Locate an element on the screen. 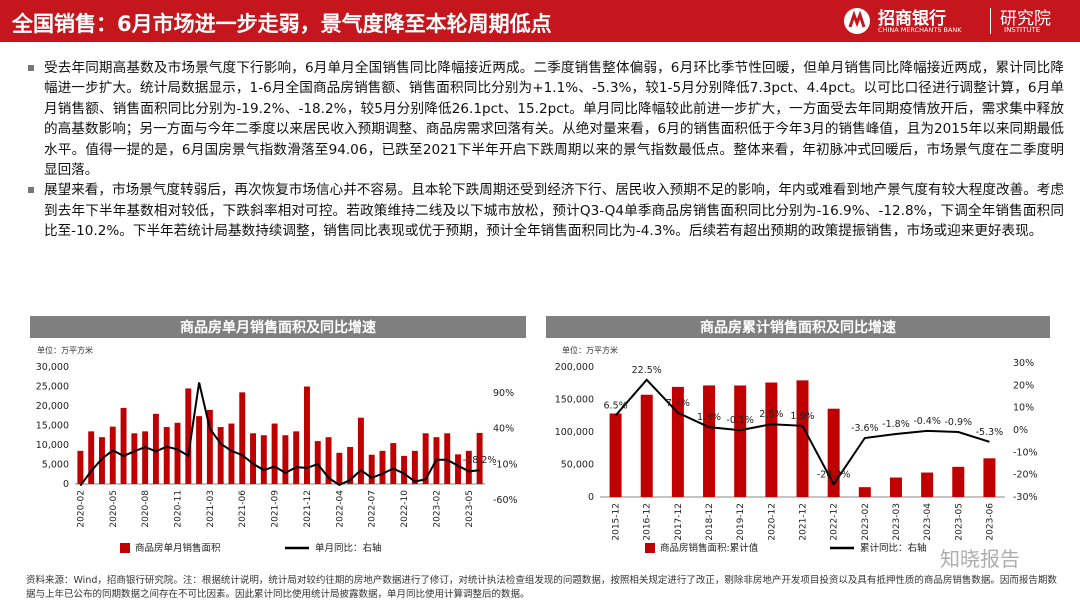 The height and width of the screenshot is (608, 1080). y-tick-label: 0 is located at coordinates (591, 497).